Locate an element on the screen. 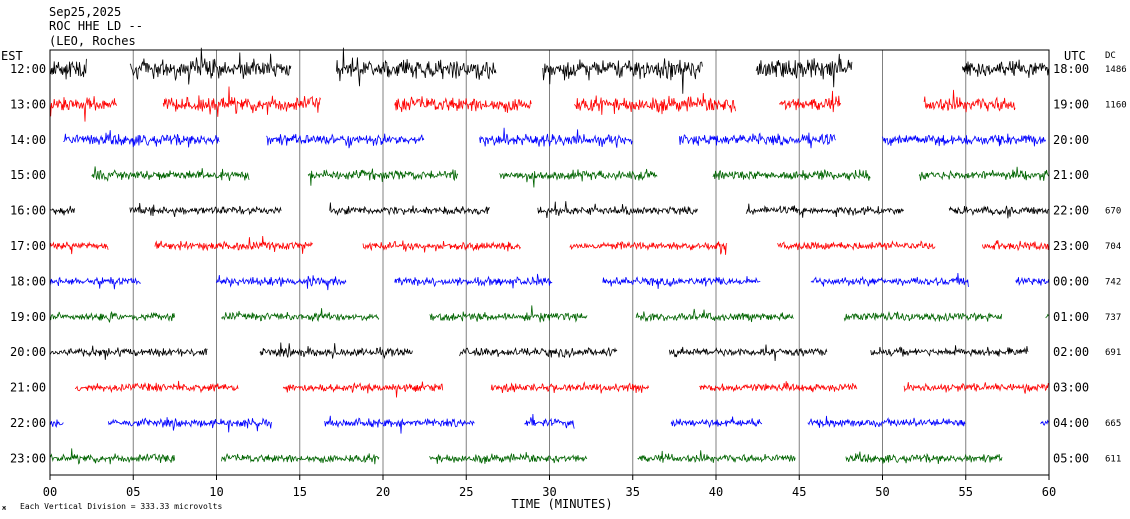  dc-value-row-5: 670 is located at coordinates (1113, 212).